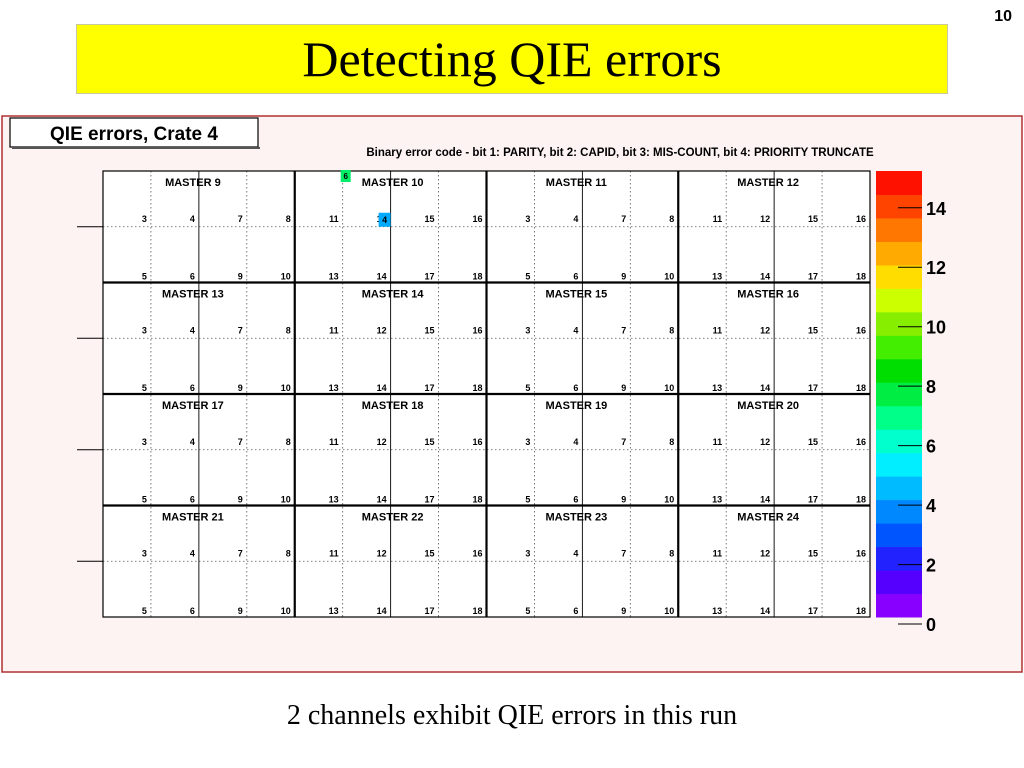 The height and width of the screenshot is (768, 1024). What do you see at coordinates (393, 518) in the screenshot?
I see `master-label: MASTER 22` at bounding box center [393, 518].